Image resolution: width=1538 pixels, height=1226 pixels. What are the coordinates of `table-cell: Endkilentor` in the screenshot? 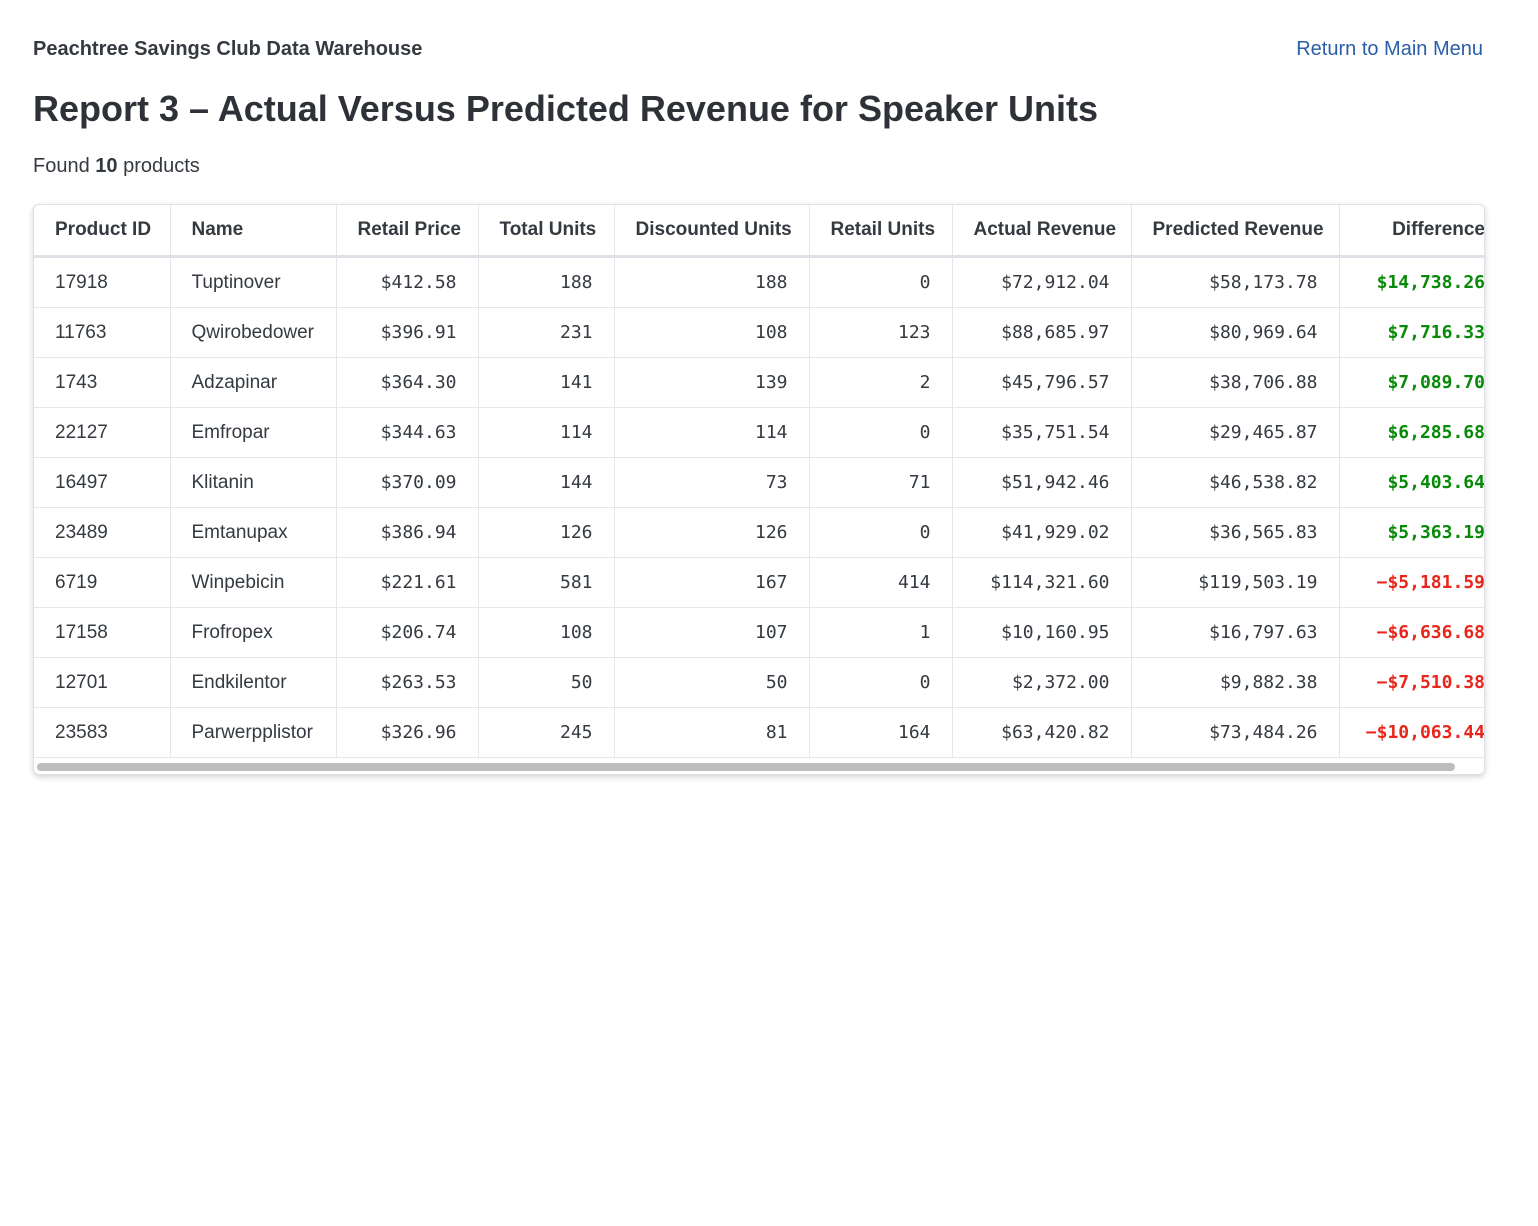 It's located at (252, 682).